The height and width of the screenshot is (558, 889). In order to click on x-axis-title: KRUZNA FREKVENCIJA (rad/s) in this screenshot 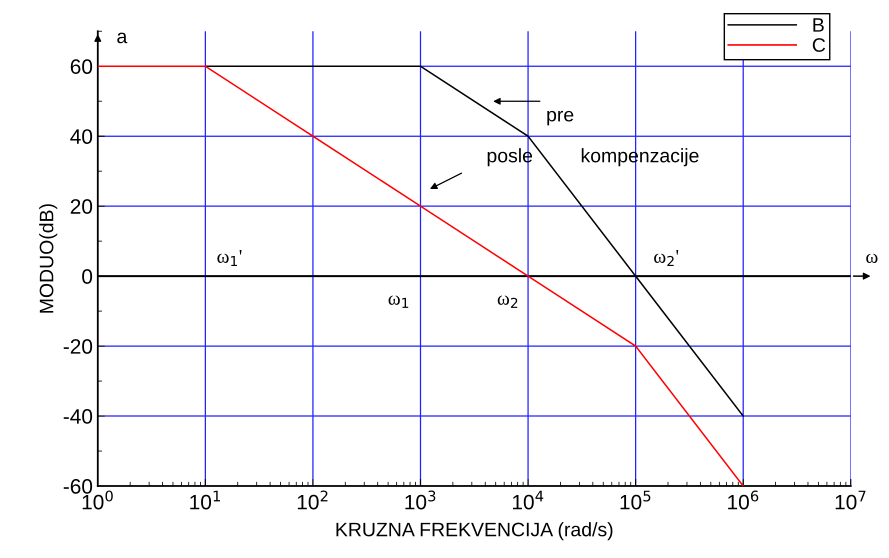, I will do `click(474, 531)`.